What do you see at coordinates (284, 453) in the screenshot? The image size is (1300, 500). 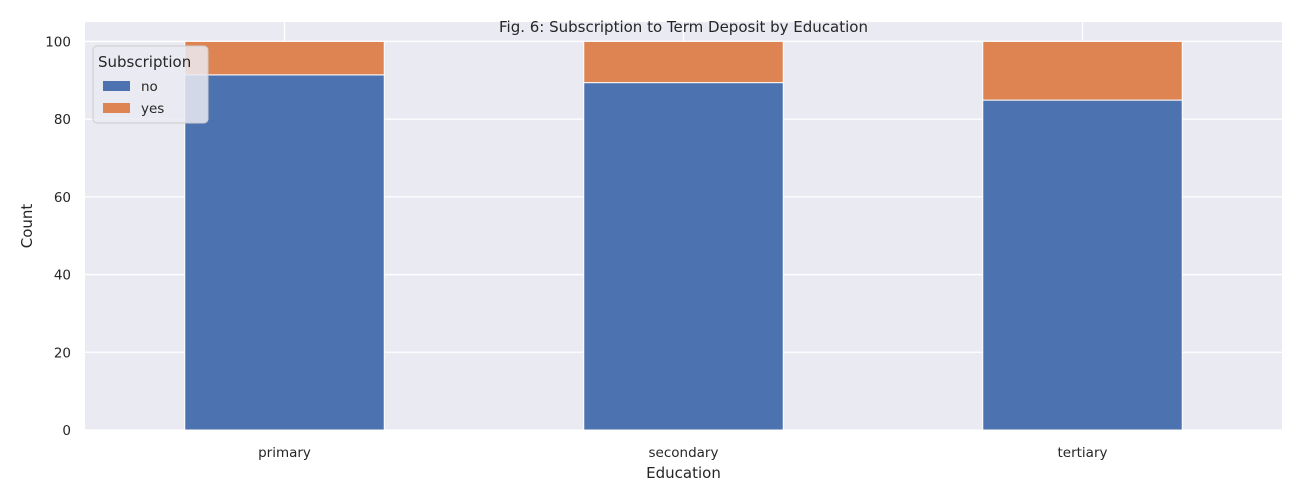 I see `x-tick-label: primary` at bounding box center [284, 453].